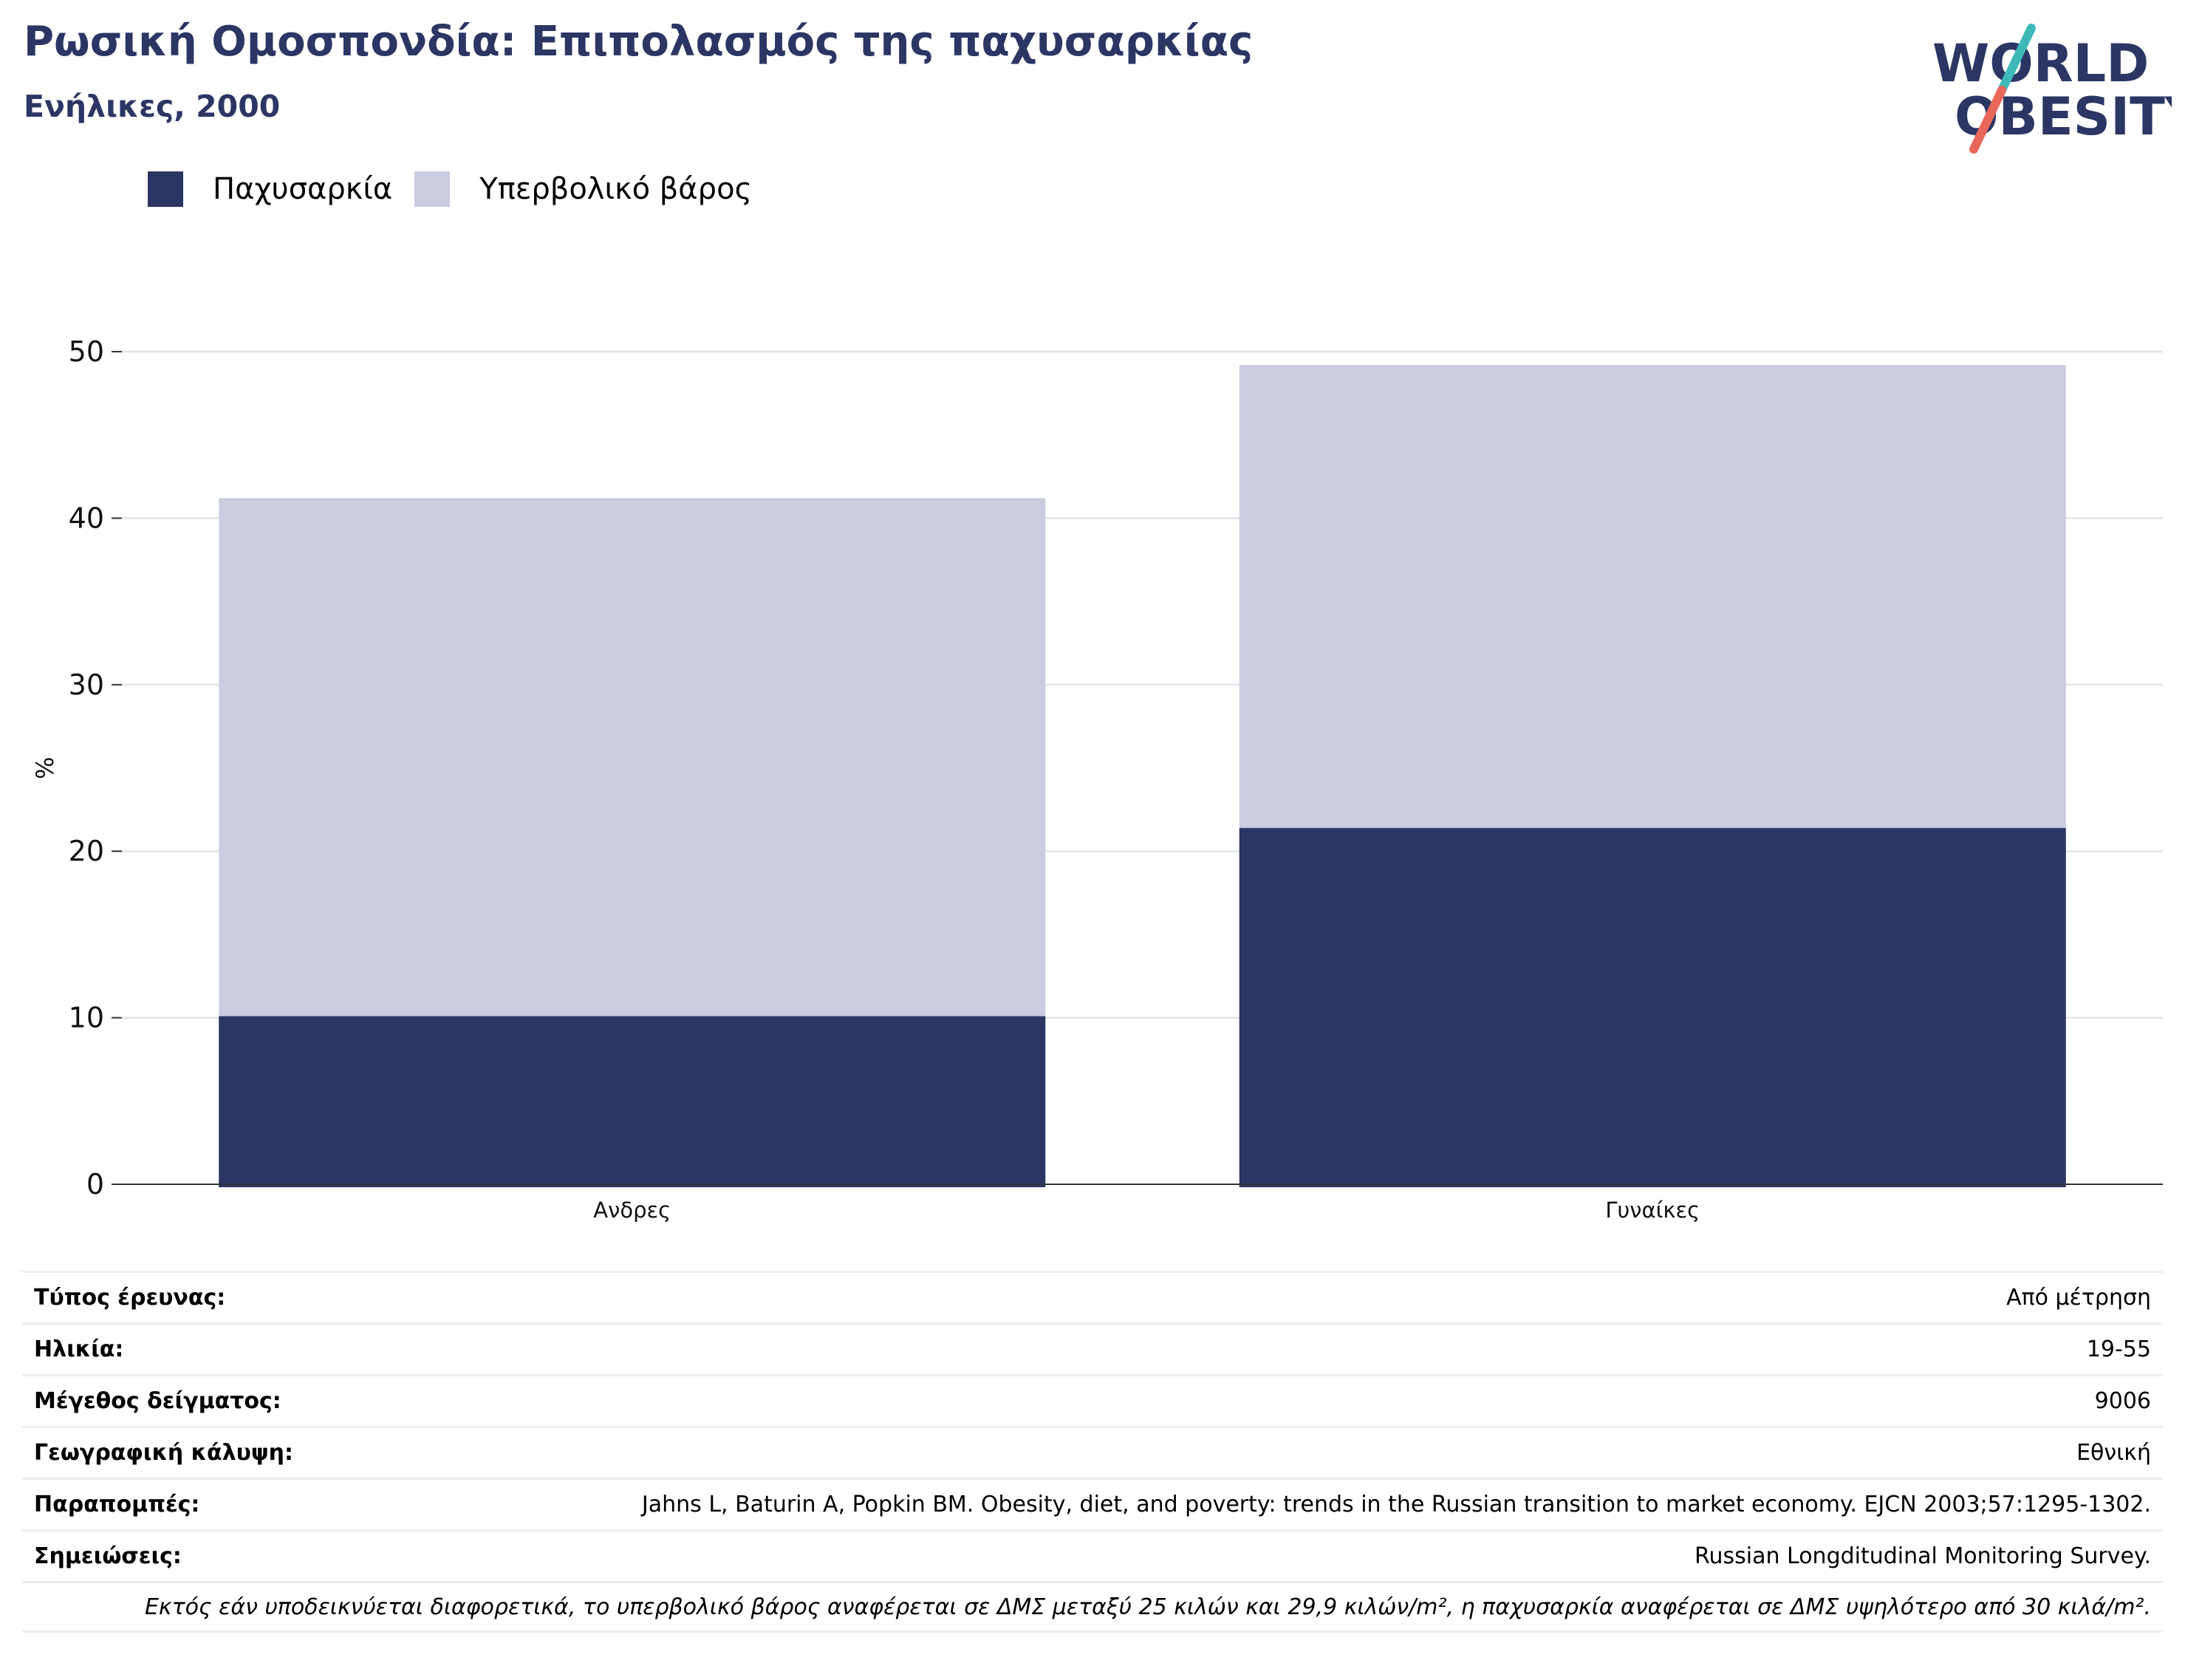 The width and height of the screenshot is (2185, 1680). I want to click on y-tick-label: 40, so click(86, 518).